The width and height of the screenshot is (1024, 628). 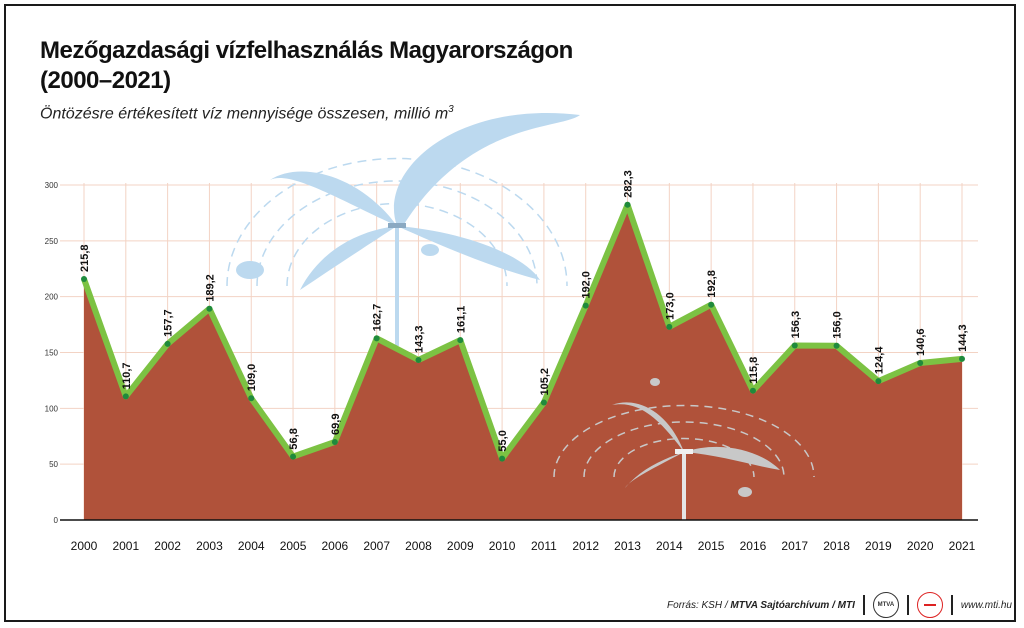 What do you see at coordinates (792, 605) in the screenshot?
I see `source-credit: MTVA Sajtóarchívum / MTI` at bounding box center [792, 605].